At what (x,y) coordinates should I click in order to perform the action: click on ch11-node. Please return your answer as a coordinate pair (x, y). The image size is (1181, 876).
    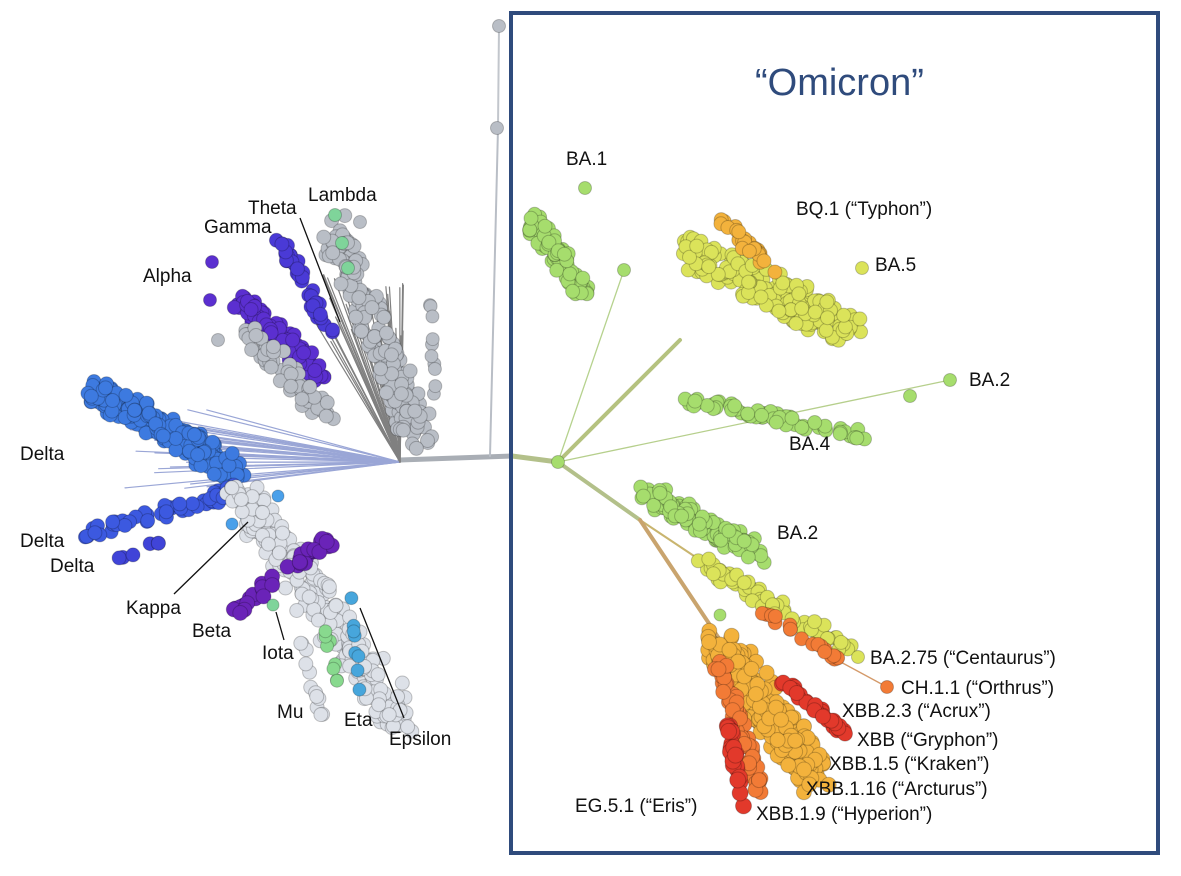
    Looking at the image, I should click on (887, 687).